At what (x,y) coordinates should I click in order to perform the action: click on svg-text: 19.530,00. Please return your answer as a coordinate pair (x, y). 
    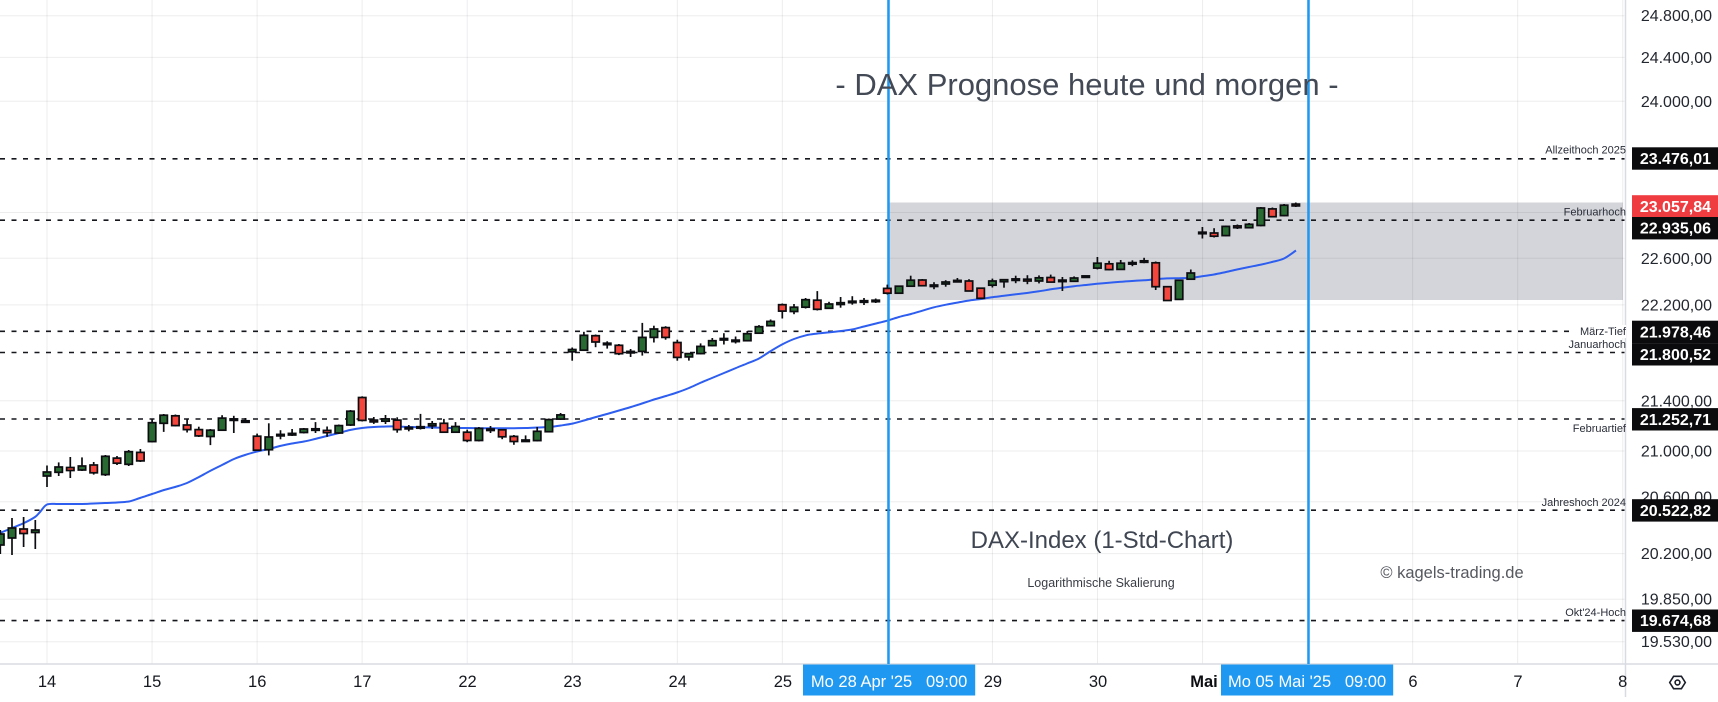
    Looking at the image, I should click on (1676, 642).